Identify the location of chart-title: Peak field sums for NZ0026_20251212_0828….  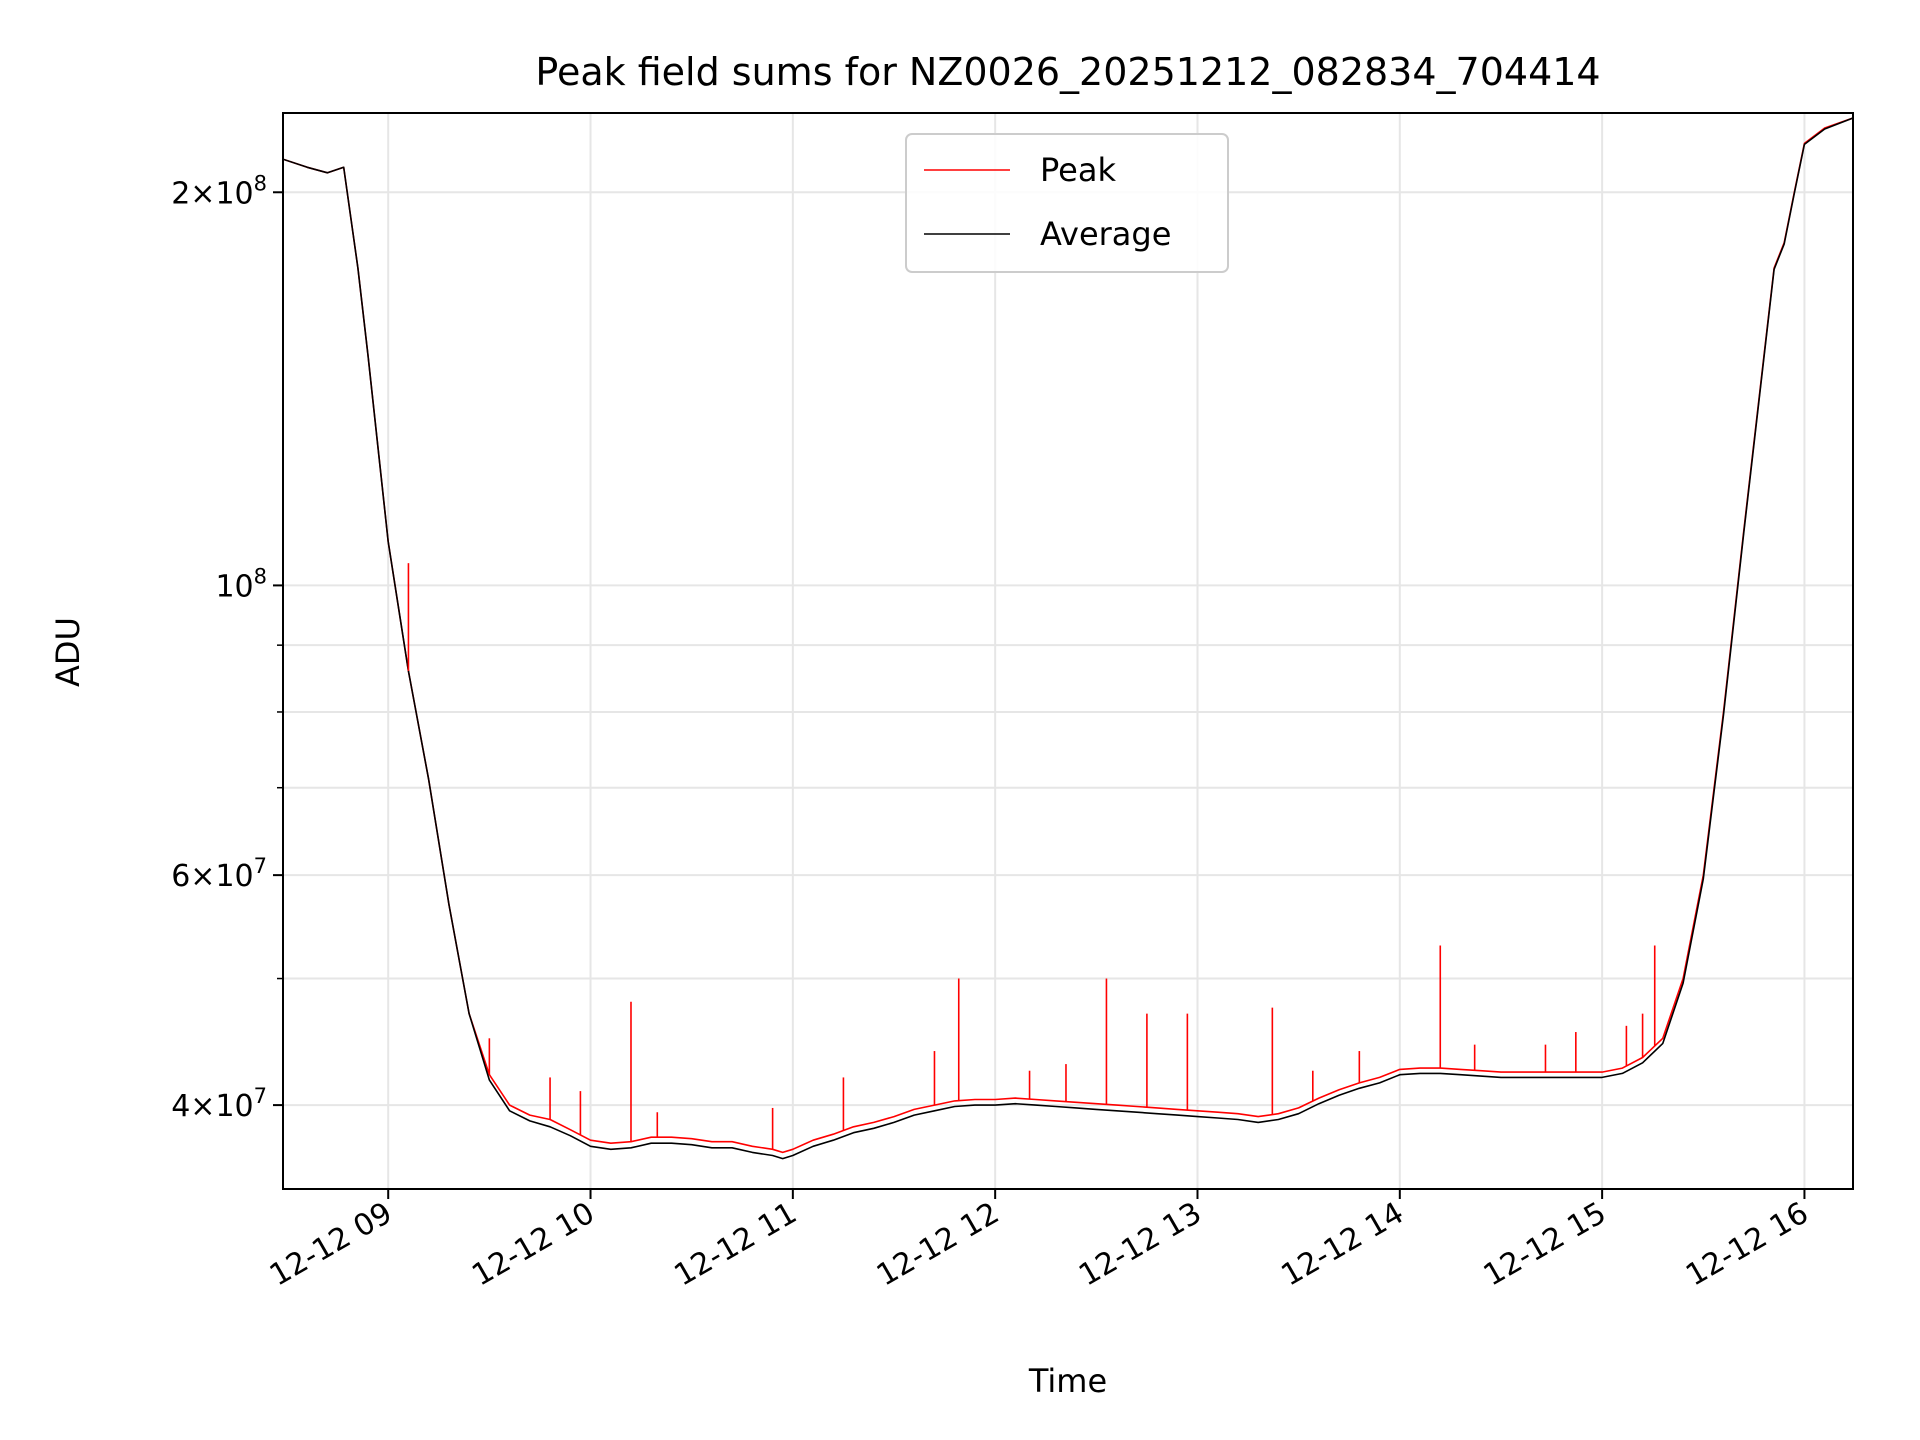
(1067, 72).